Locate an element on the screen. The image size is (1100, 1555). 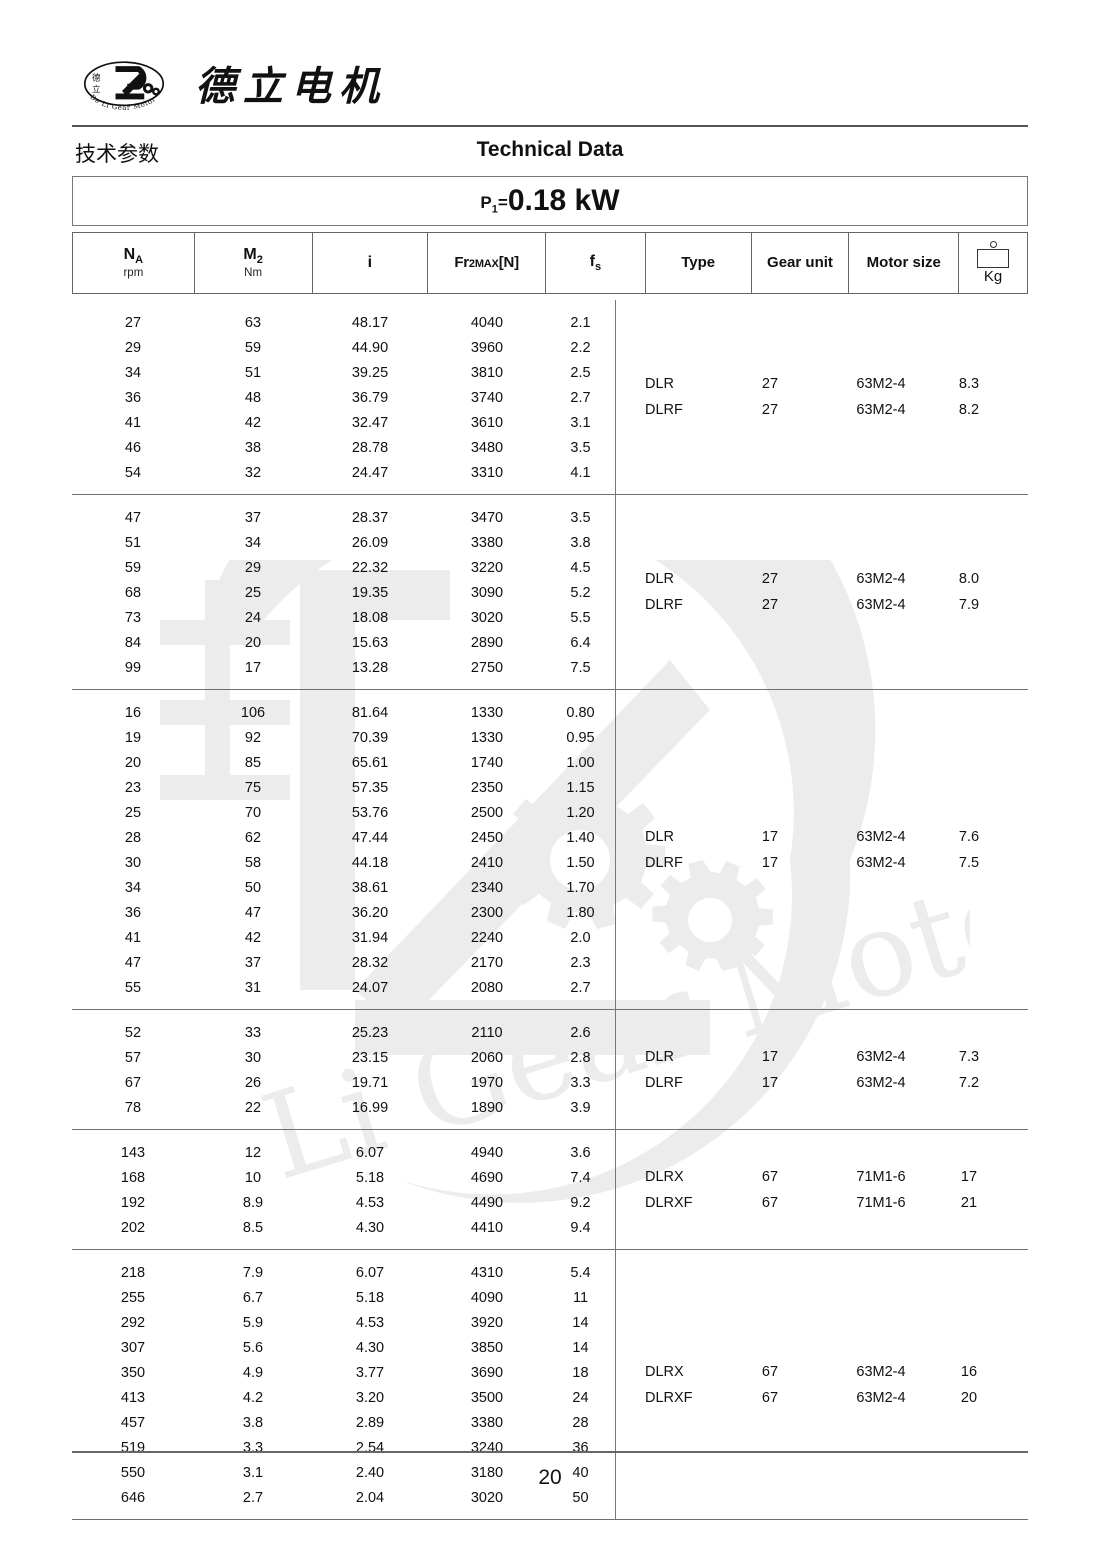
cell-type: DLRXF is located at coordinates (669, 1397).